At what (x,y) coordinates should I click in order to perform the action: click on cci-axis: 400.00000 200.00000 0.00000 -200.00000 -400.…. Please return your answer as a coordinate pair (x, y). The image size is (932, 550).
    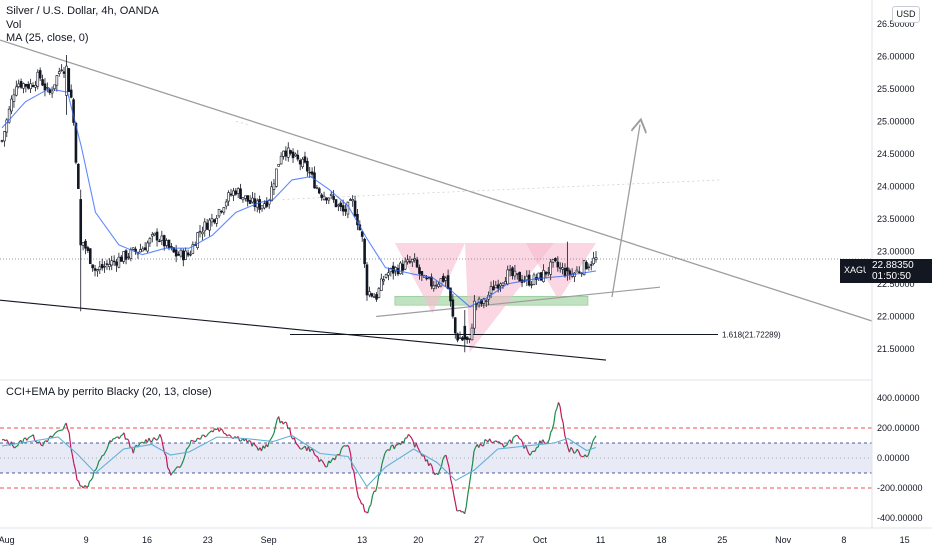
    Looking at the image, I should click on (900, 458).